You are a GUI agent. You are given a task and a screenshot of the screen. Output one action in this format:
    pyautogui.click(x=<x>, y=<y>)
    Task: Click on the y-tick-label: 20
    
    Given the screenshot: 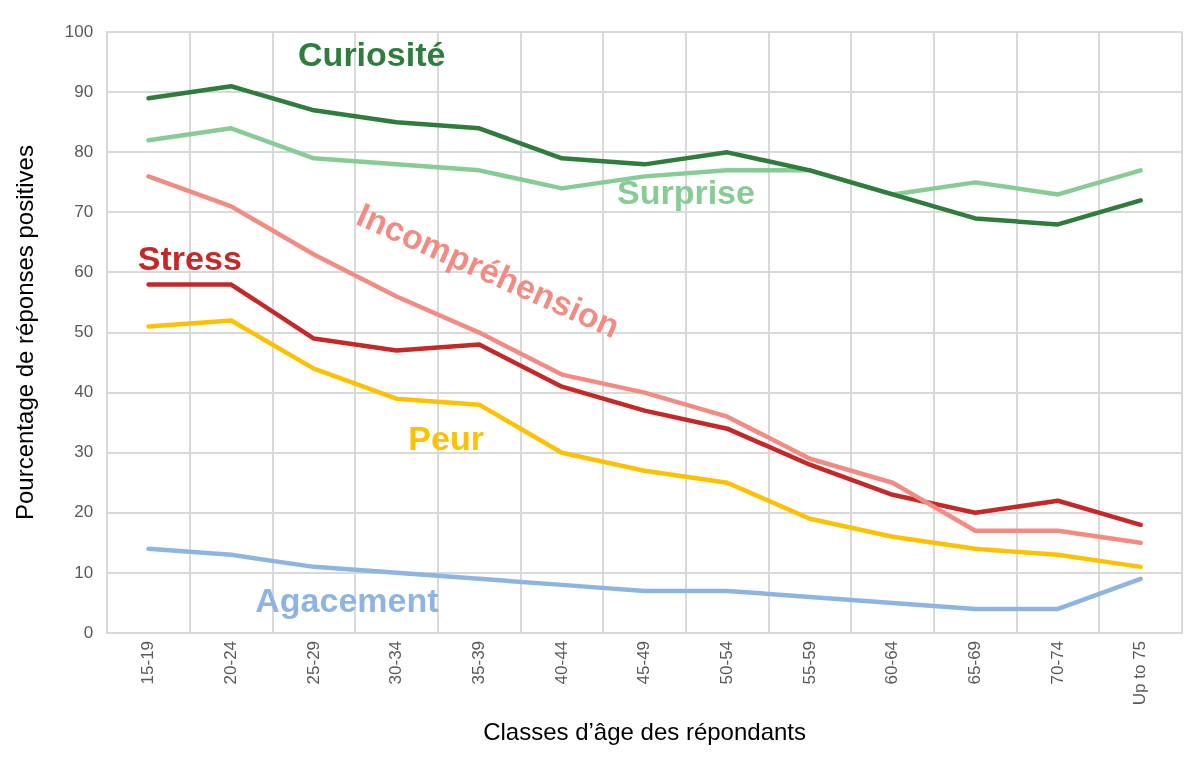 What is the action you would take?
    pyautogui.click(x=84, y=512)
    